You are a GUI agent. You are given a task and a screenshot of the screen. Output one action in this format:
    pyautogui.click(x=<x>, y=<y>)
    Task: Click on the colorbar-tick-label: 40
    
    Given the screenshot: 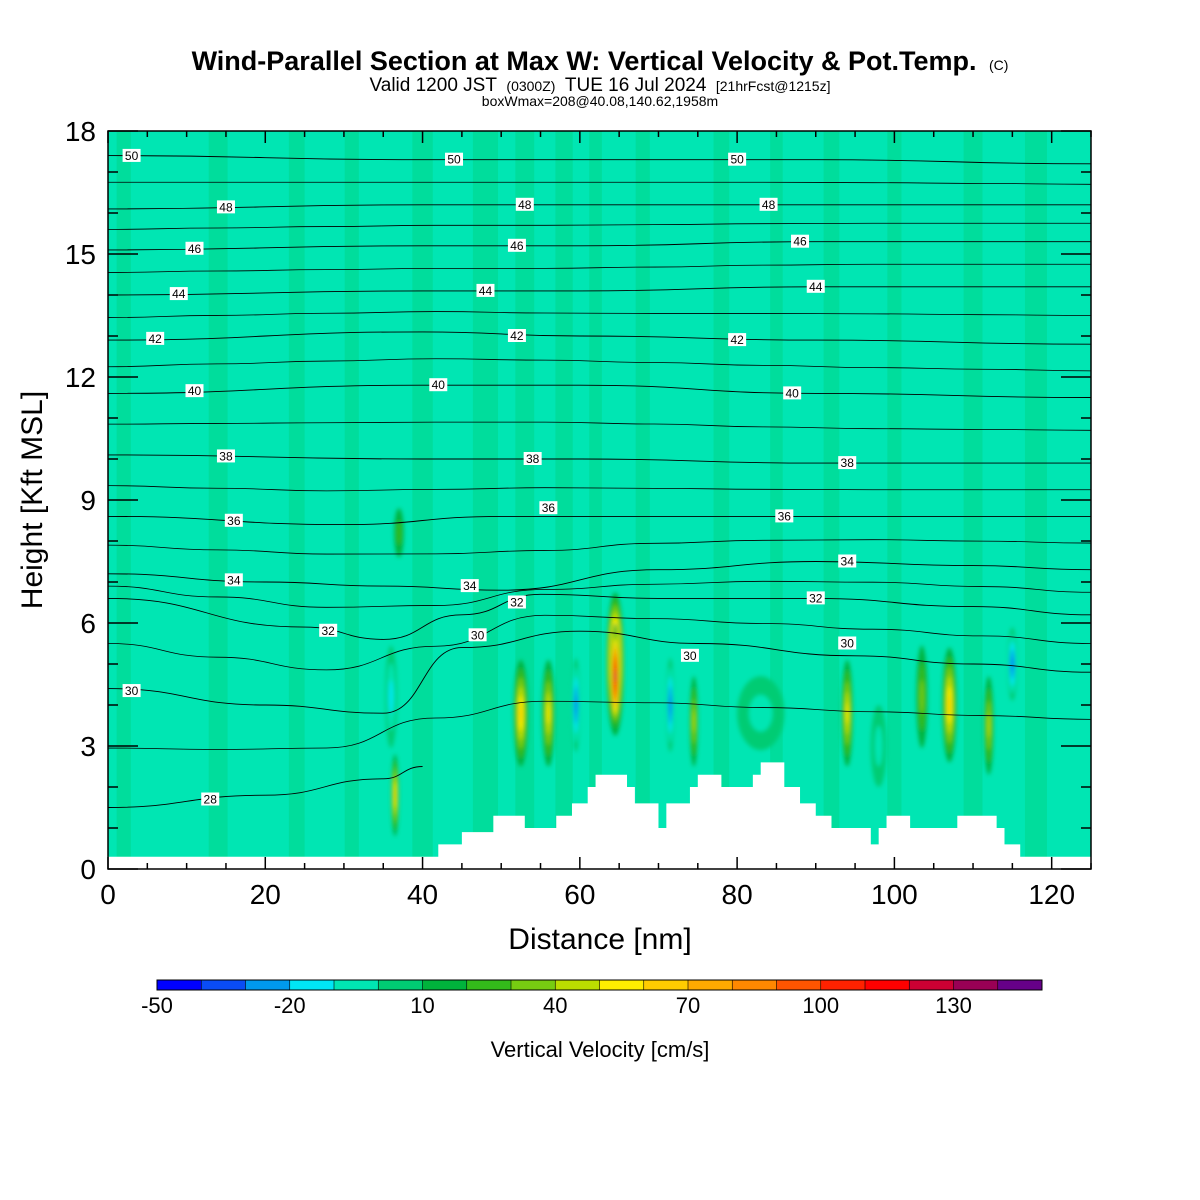 What is the action you would take?
    pyautogui.click(x=555, y=1005)
    